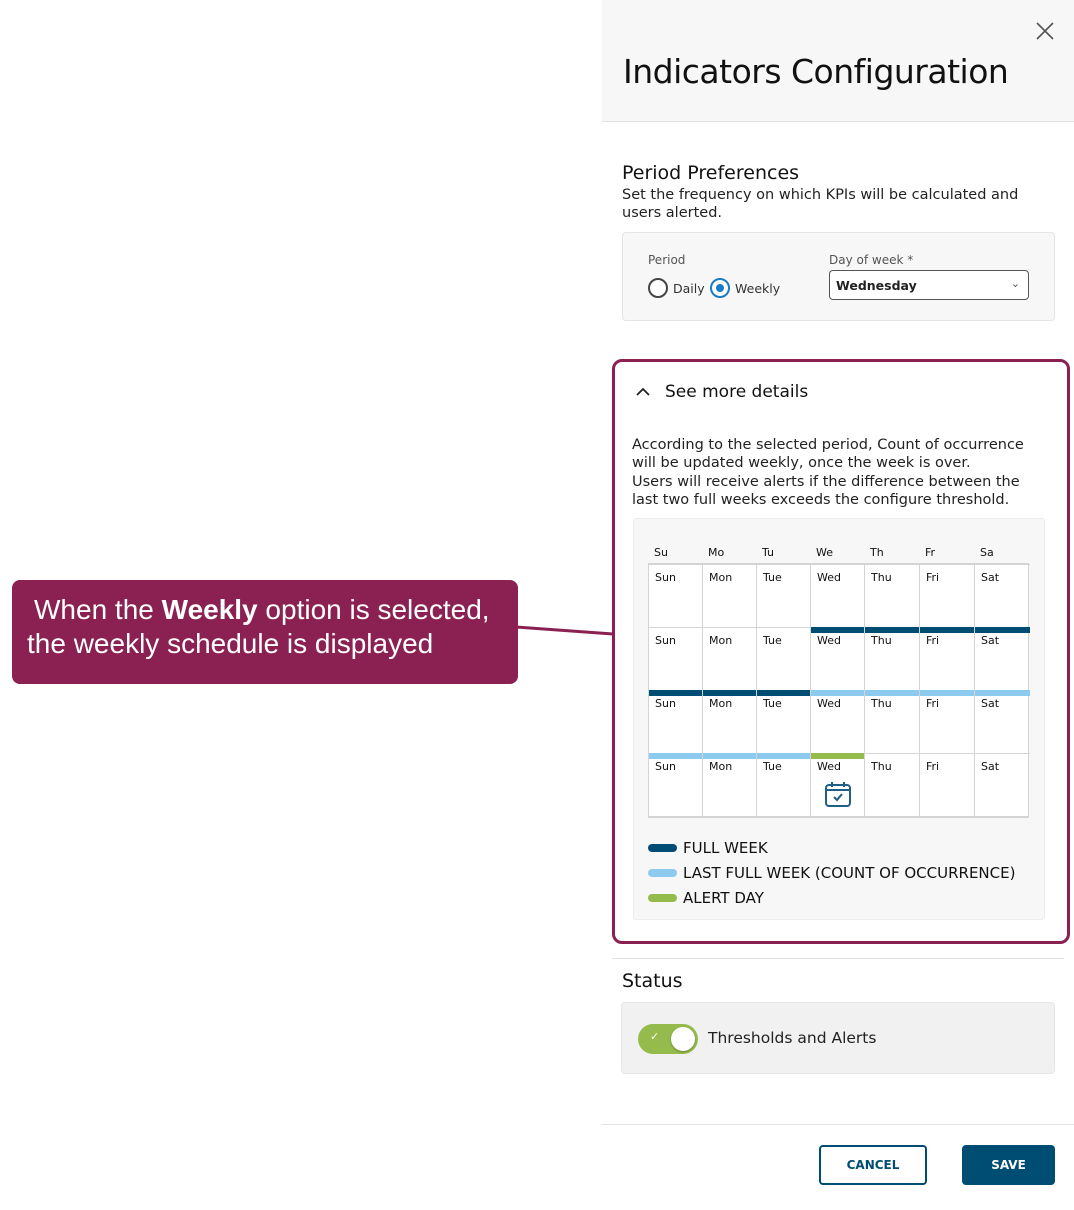 The height and width of the screenshot is (1210, 1074). What do you see at coordinates (662, 847) in the screenshot?
I see `legend-swatch` at bounding box center [662, 847].